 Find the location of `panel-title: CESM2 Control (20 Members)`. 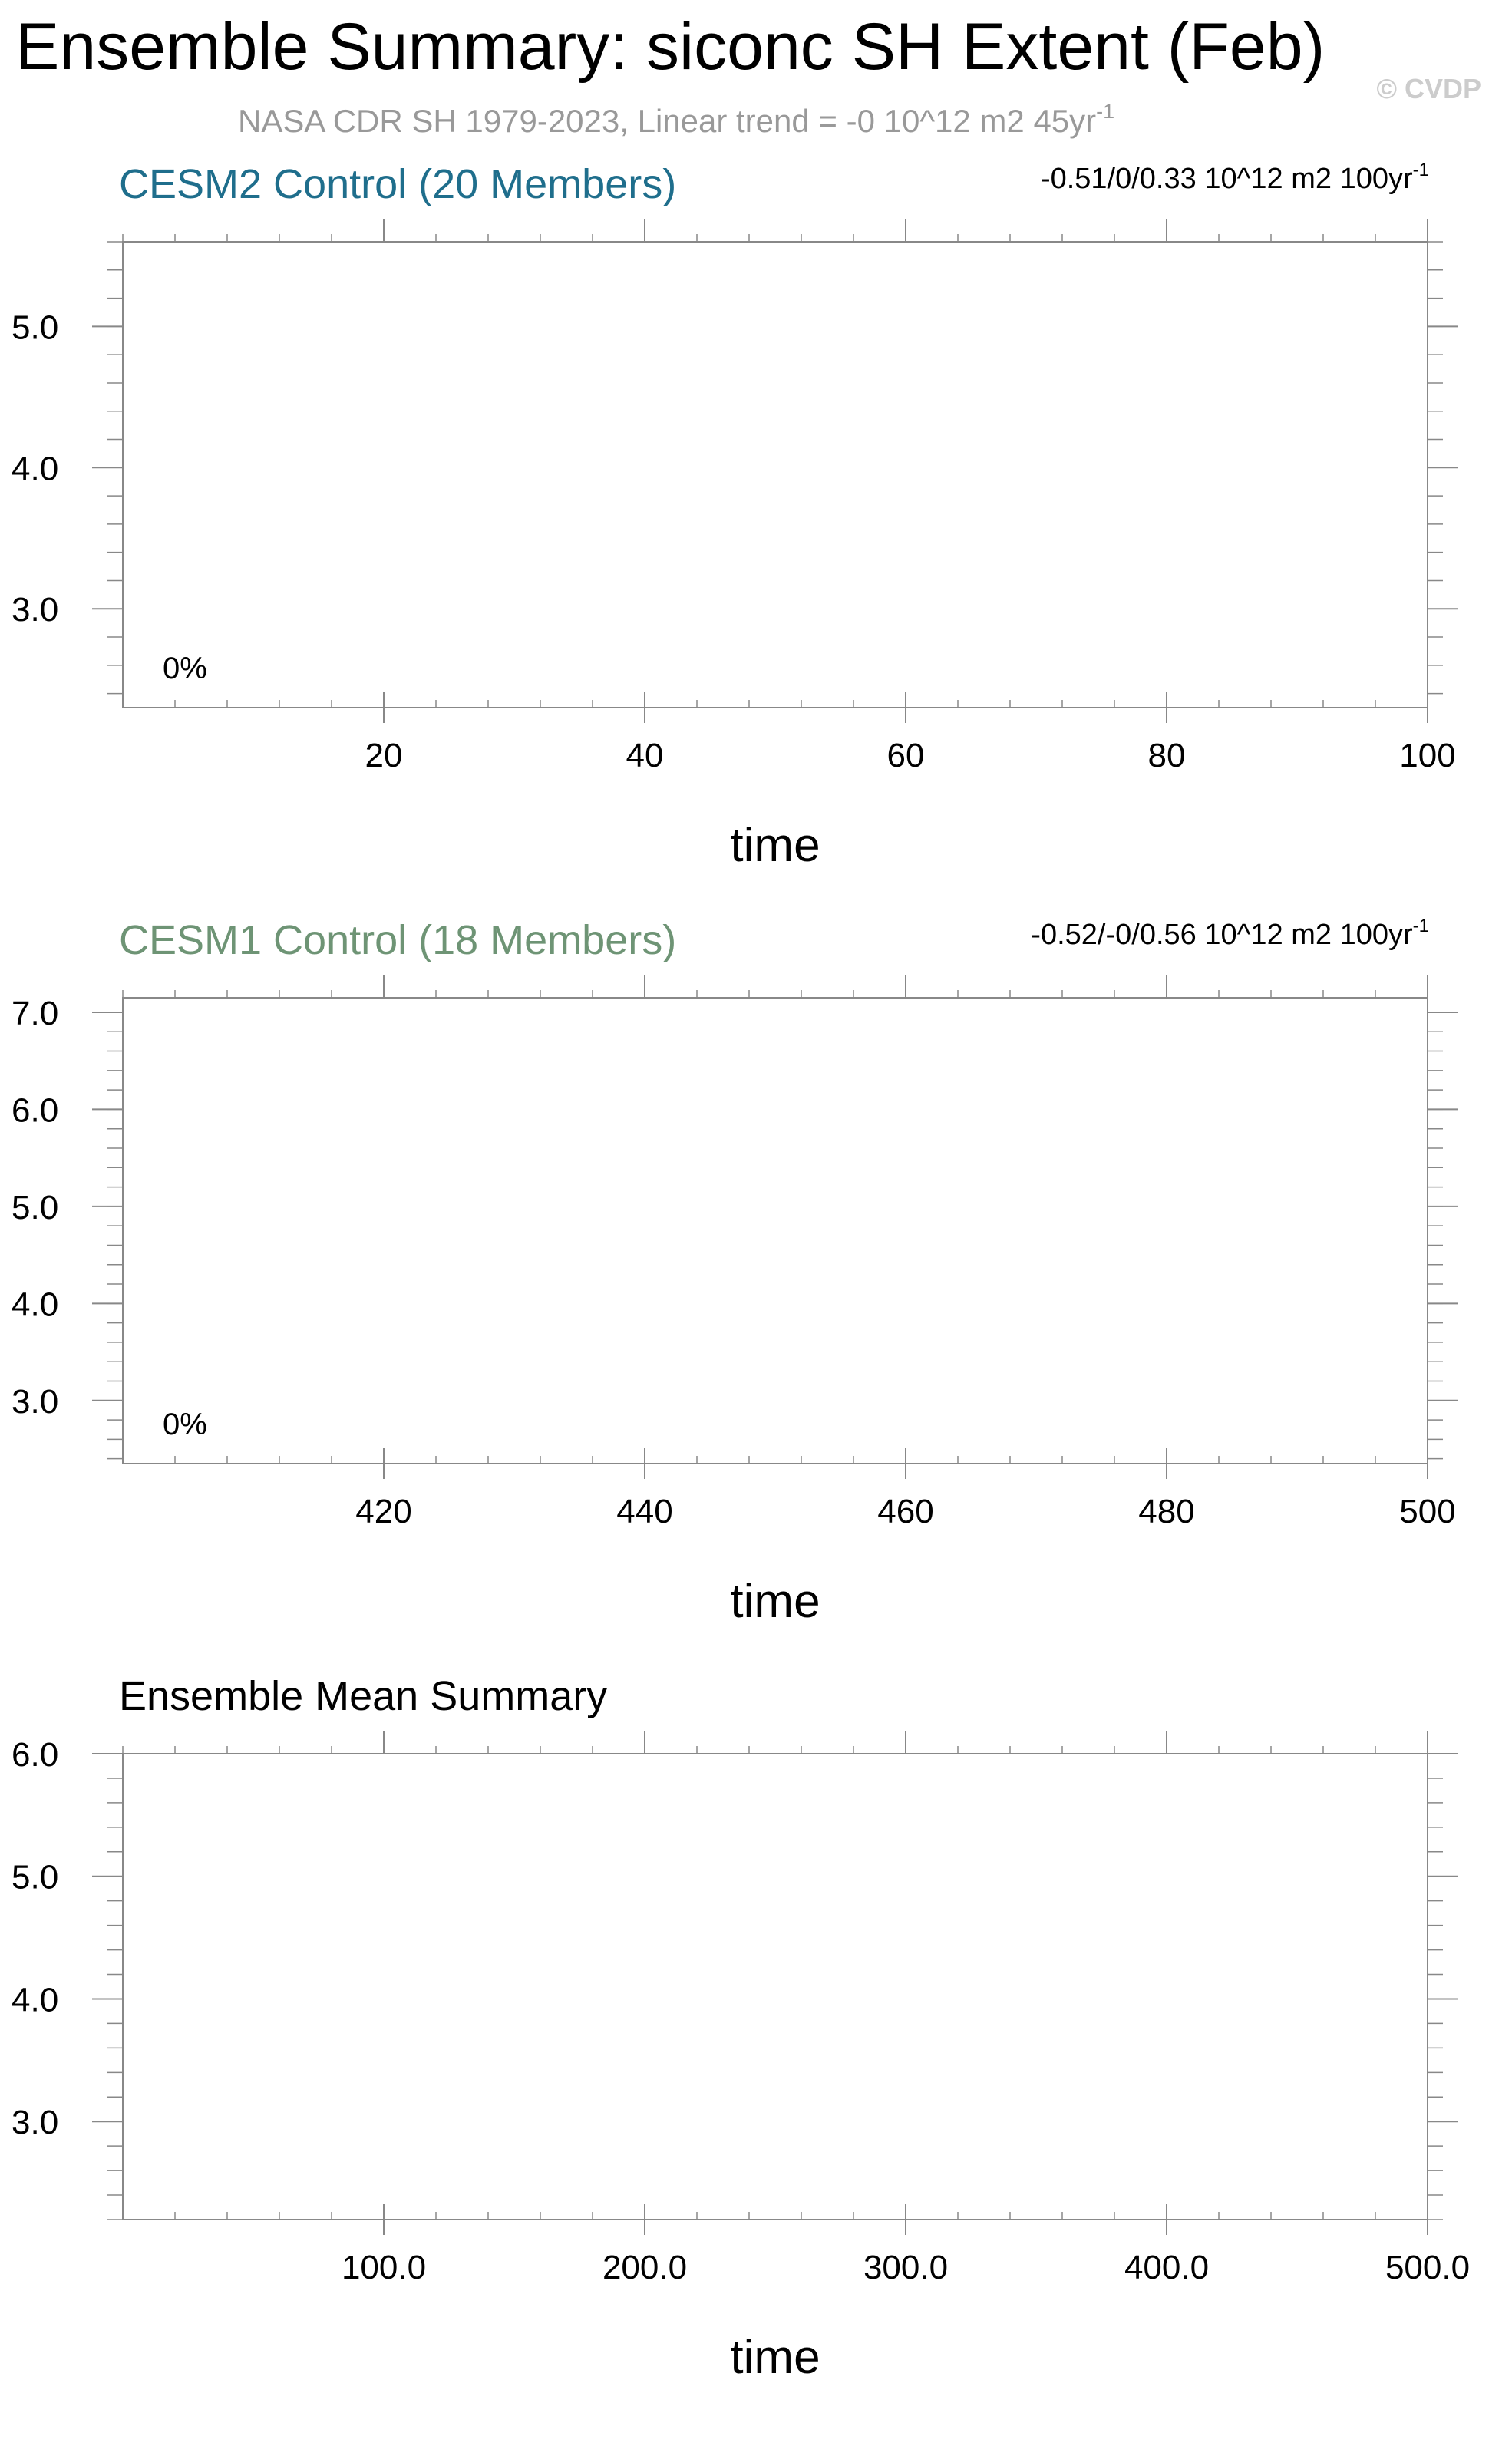

panel-title: CESM2 Control (20 Members) is located at coordinates (397, 184).